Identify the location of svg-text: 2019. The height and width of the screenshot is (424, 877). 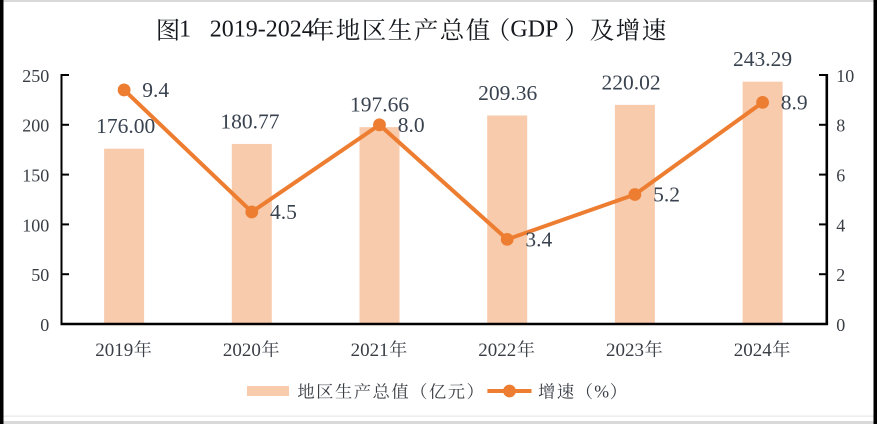
(114, 350).